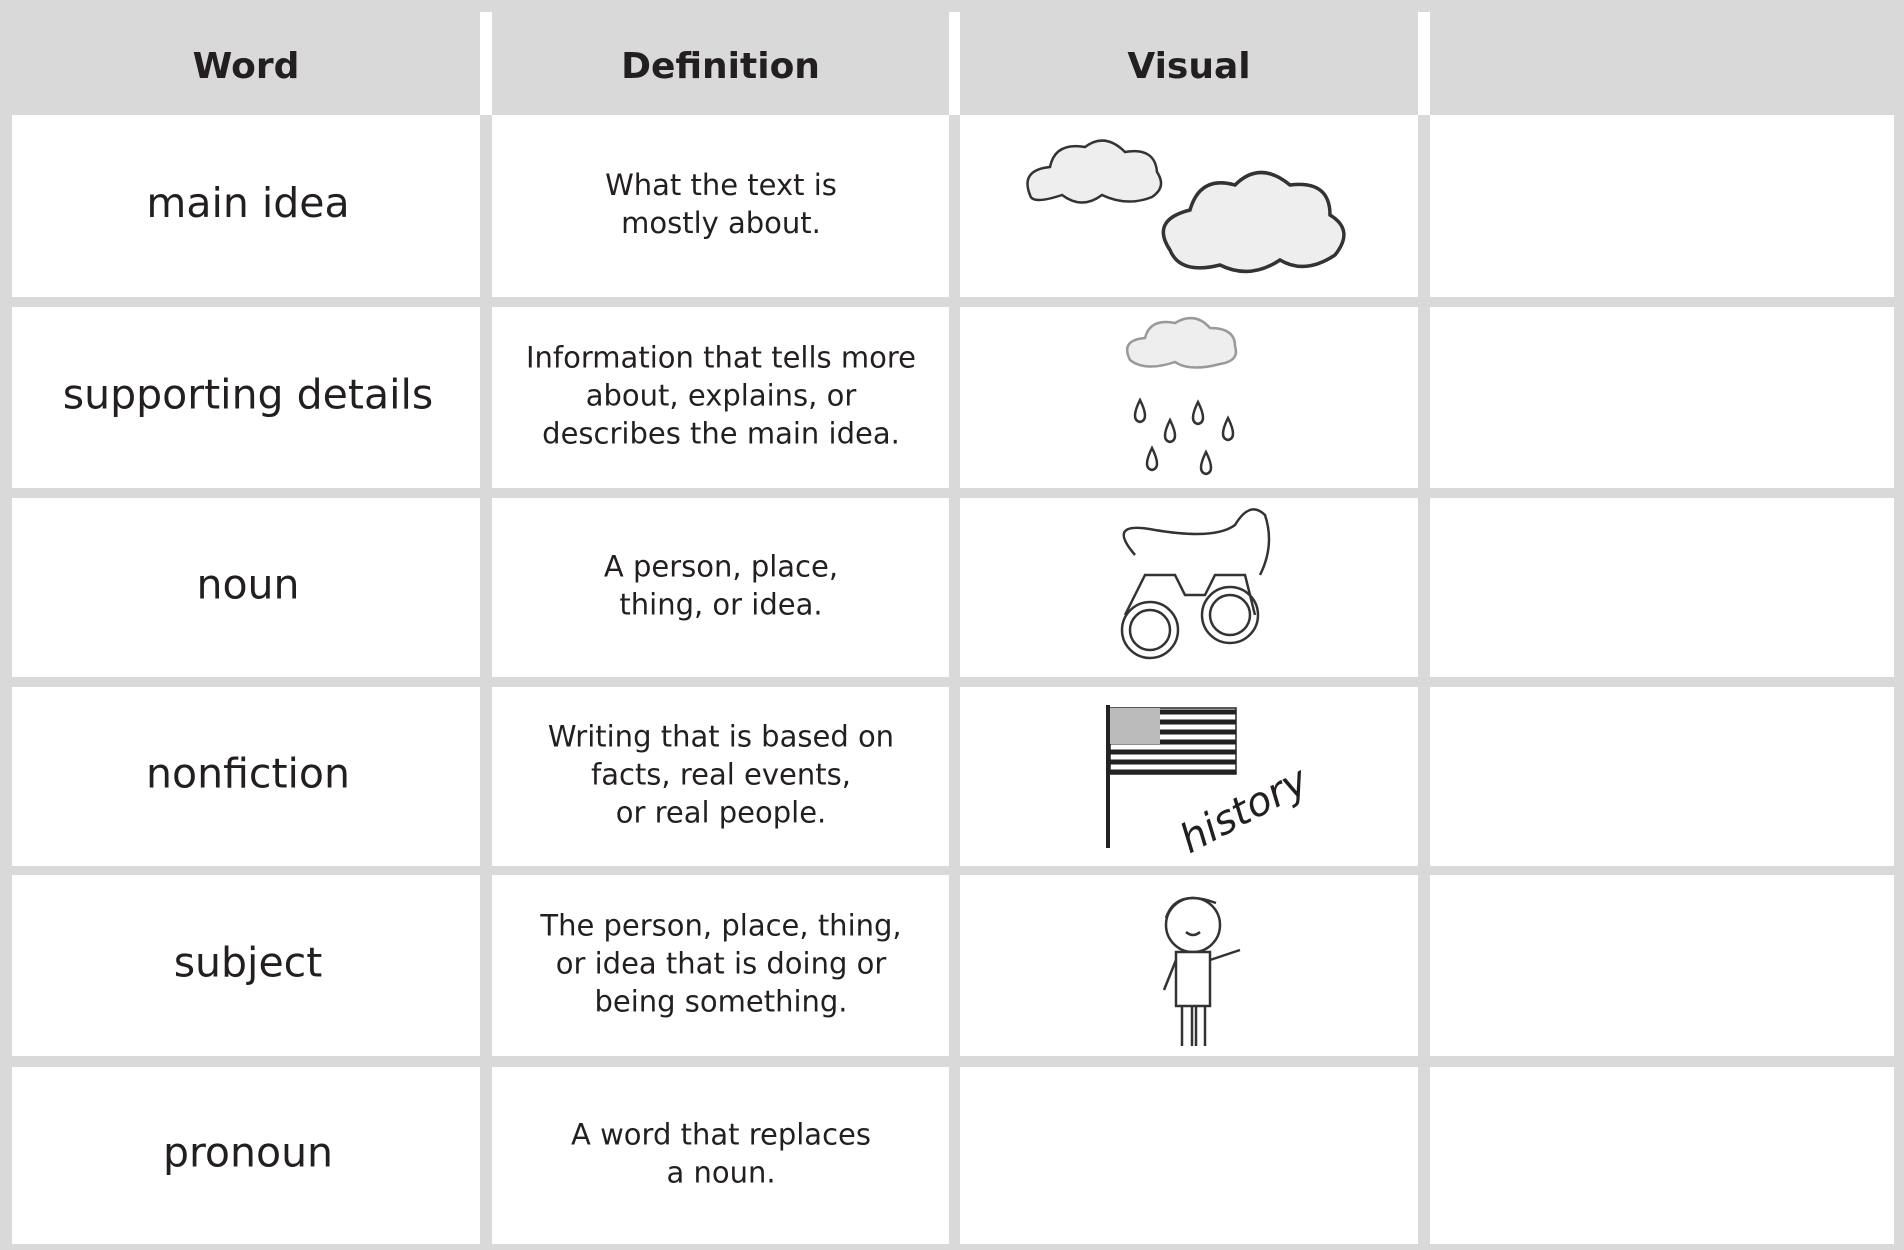 The width and height of the screenshot is (1904, 1250). What do you see at coordinates (1195, 584) in the screenshot?
I see `binoculars-illustration` at bounding box center [1195, 584].